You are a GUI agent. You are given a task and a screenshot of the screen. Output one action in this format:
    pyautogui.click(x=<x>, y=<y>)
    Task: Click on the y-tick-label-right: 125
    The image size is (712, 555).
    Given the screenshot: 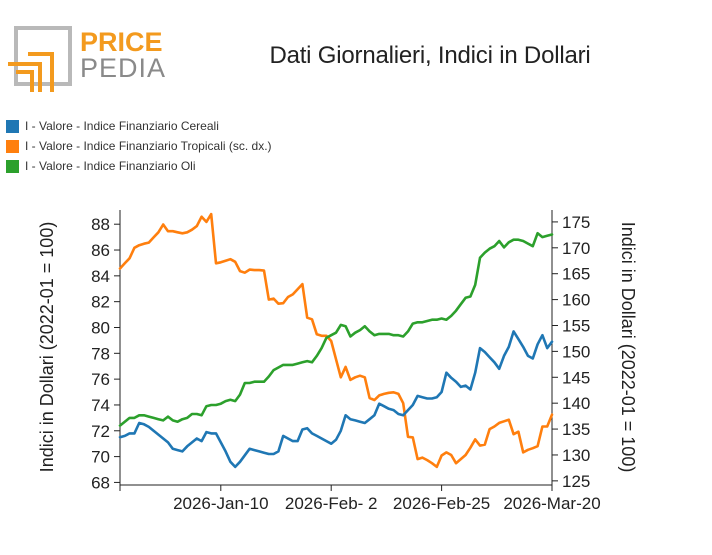 What is the action you would take?
    pyautogui.click(x=576, y=481)
    